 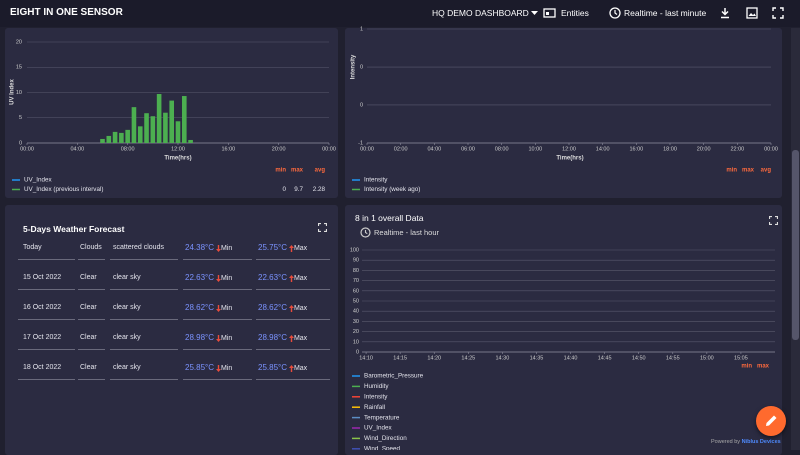 I want to click on brand: Niblus Devices, so click(x=761, y=442).